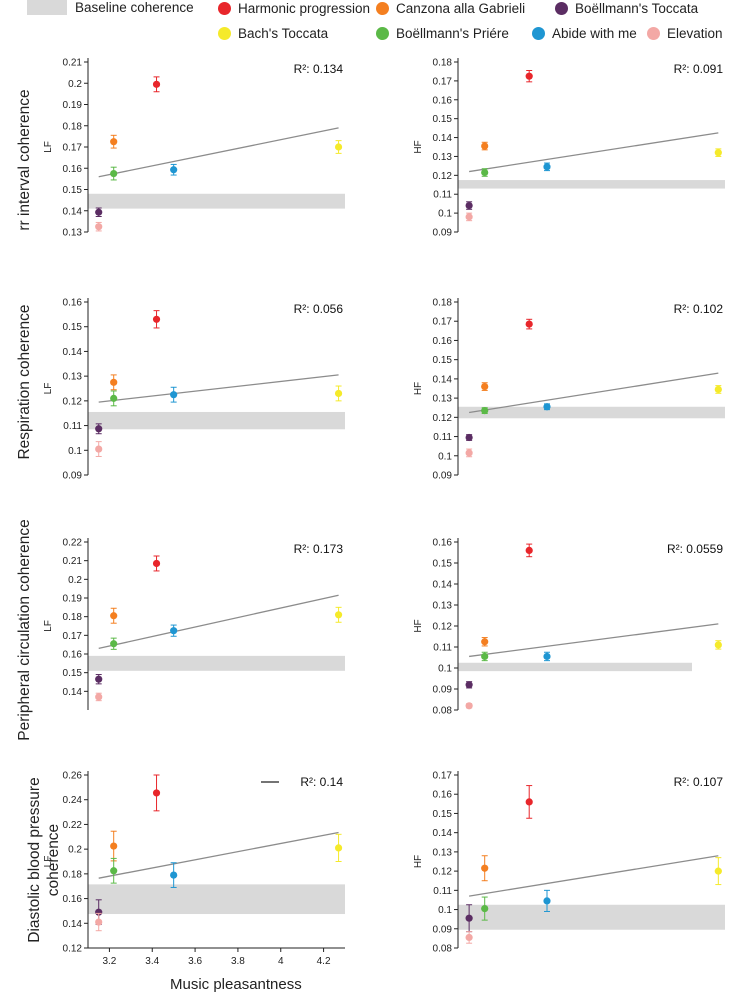  Describe the element at coordinates (73, 692) in the screenshot. I see `p4-y-tick-label: 0.14` at that location.